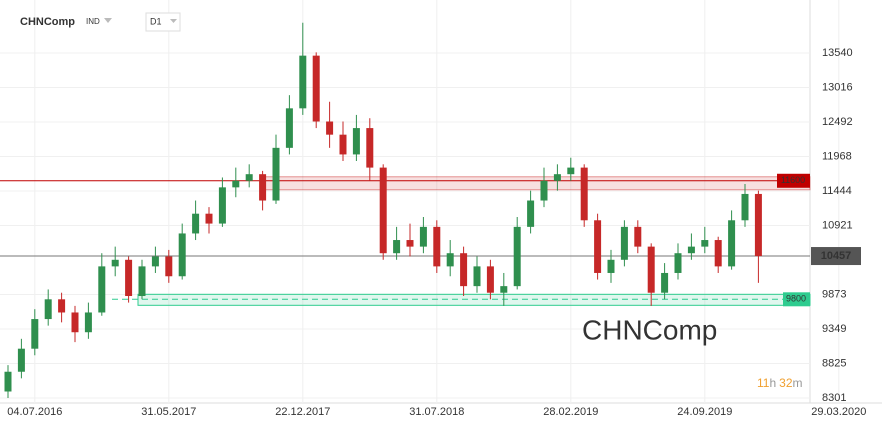 The height and width of the screenshot is (429, 882). Describe the element at coordinates (834, 329) in the screenshot. I see `y-tick-label: 9349` at that location.